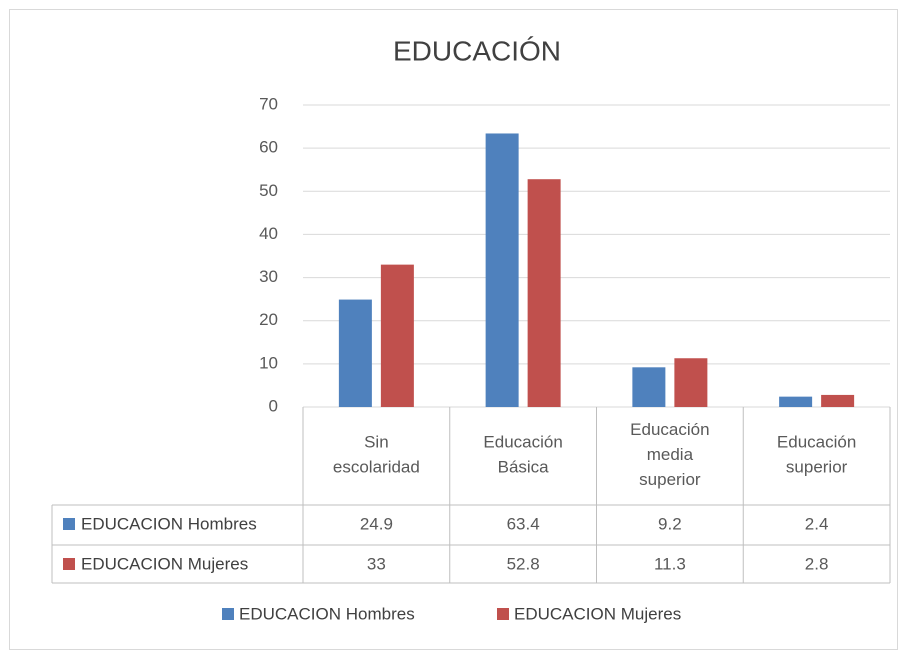 Image resolution: width=909 pixels, height=650 pixels. Describe the element at coordinates (268, 233) in the screenshot. I see `y-tick-label: 40` at that location.